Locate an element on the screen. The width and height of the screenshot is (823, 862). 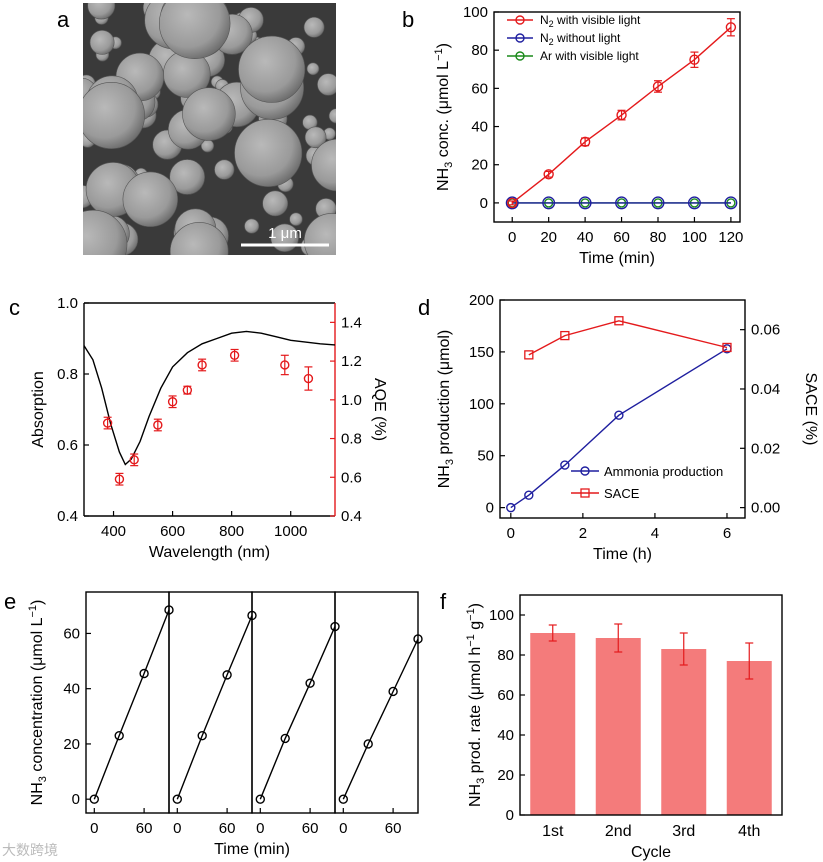
y-tick-label: 1.0 is located at coordinates (67, 303).